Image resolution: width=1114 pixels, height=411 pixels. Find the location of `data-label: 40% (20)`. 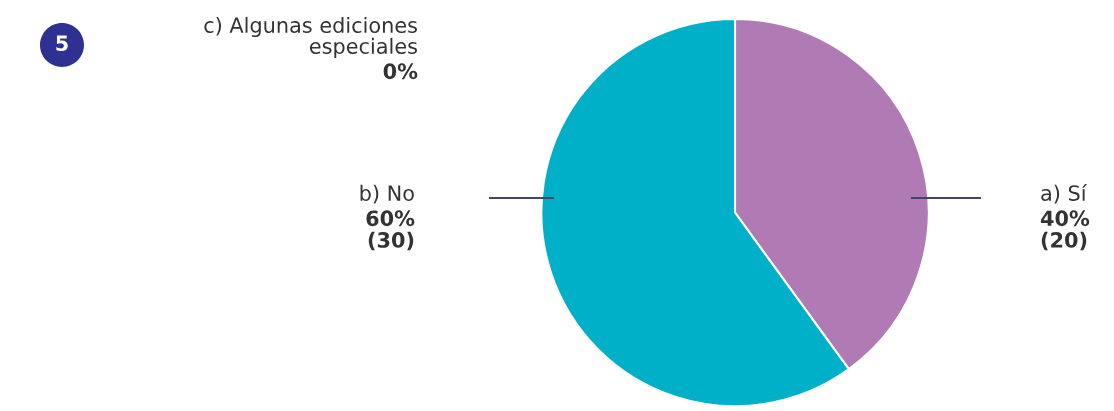

data-label: 40% (20) is located at coordinates (1065, 230).